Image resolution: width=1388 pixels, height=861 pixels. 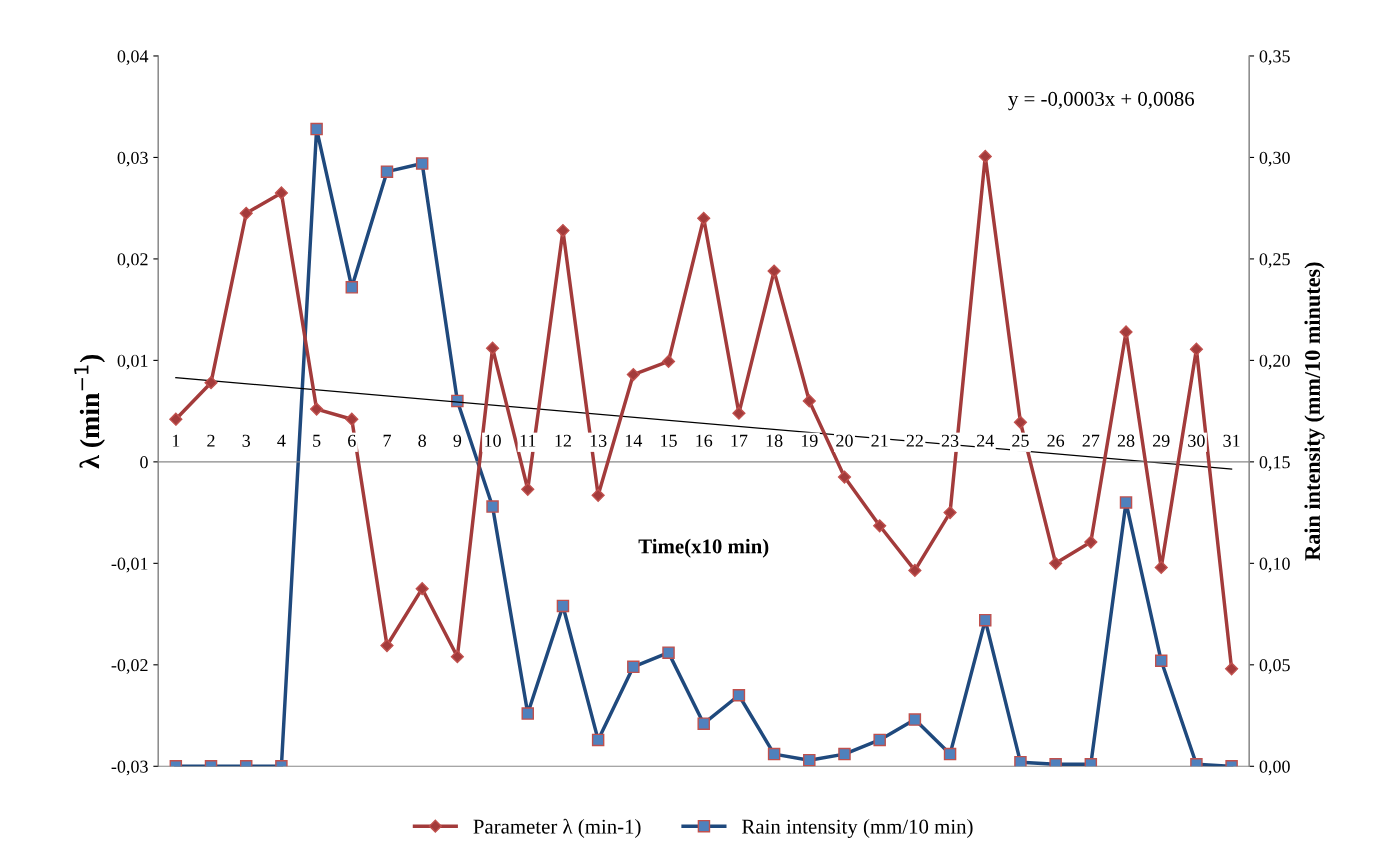 I want to click on y-tick-label: -0,02, so click(x=129, y=666).